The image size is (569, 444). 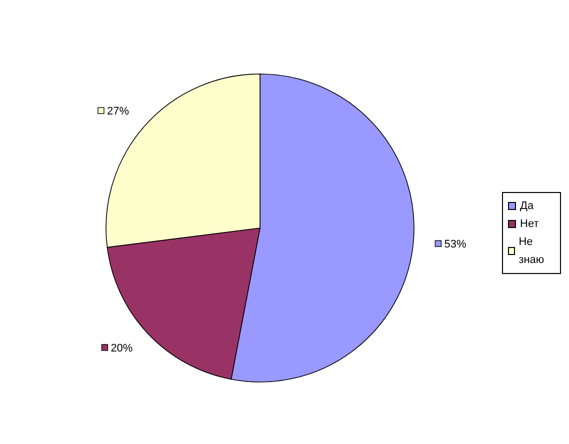 What do you see at coordinates (118, 112) in the screenshot?
I see `data-label: 27%` at bounding box center [118, 112].